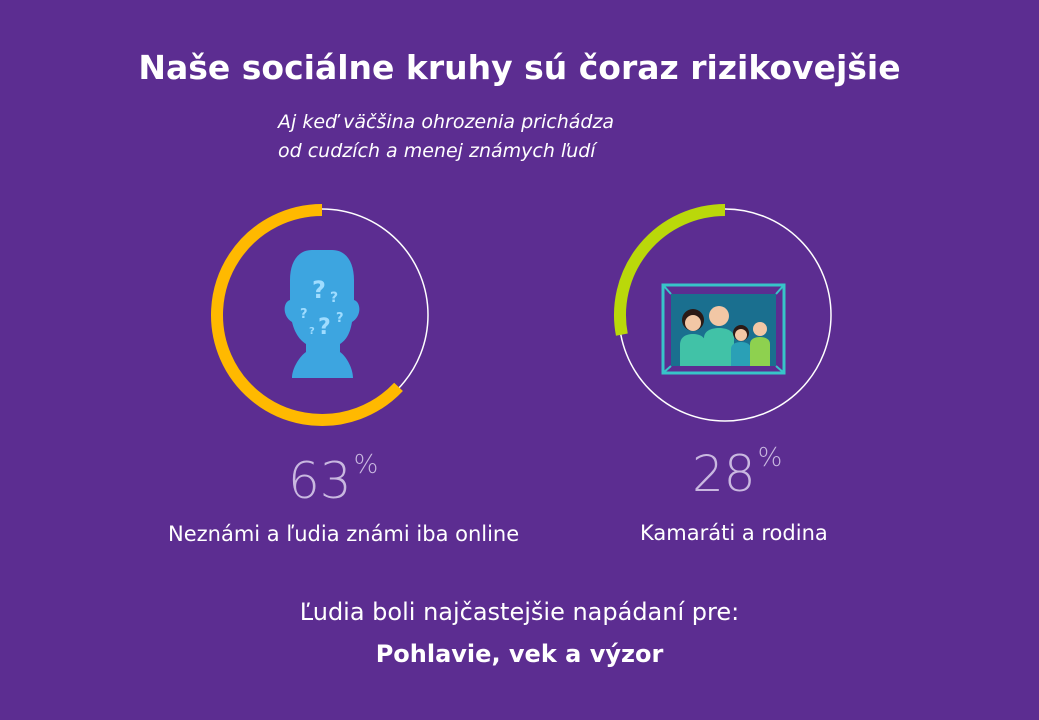  I want to click on value-family: 28%, so click(737, 473).